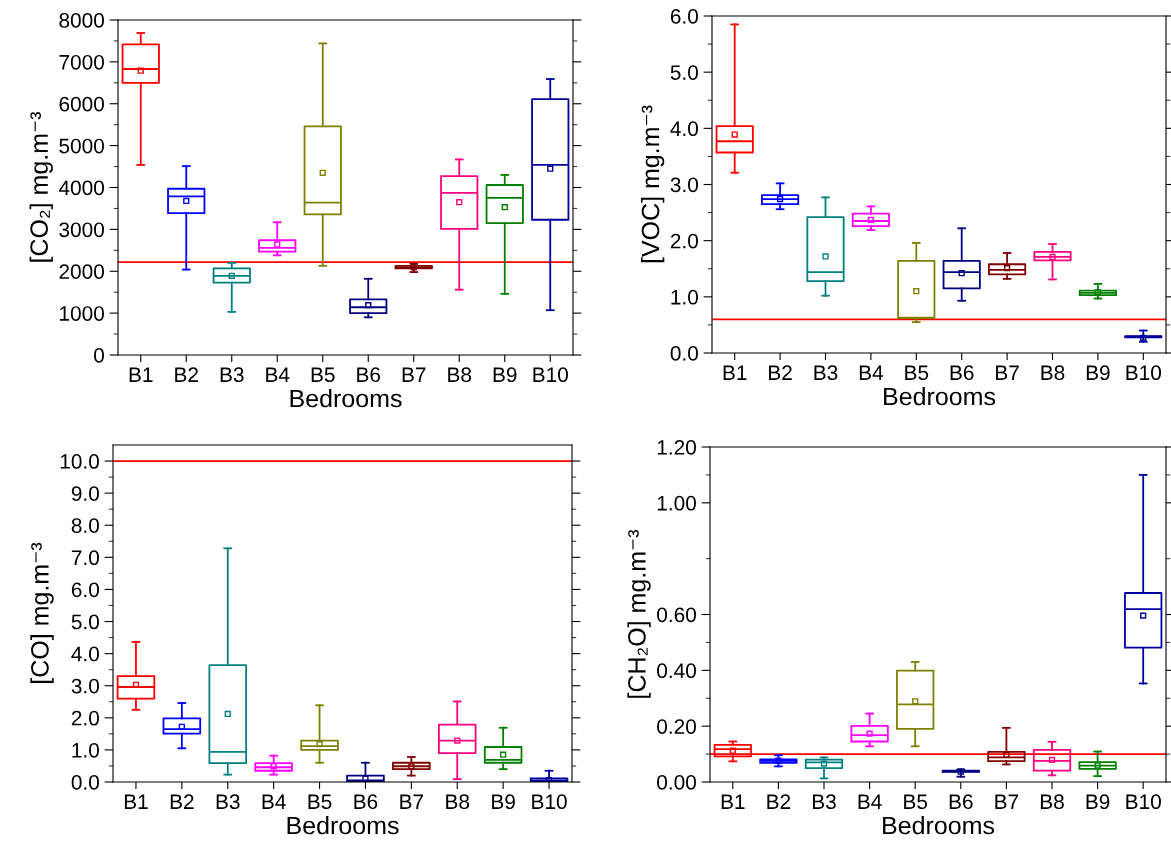 The image size is (1171, 847). What do you see at coordinates (85, 558) in the screenshot?
I see `y-tick-label: 7.0` at bounding box center [85, 558].